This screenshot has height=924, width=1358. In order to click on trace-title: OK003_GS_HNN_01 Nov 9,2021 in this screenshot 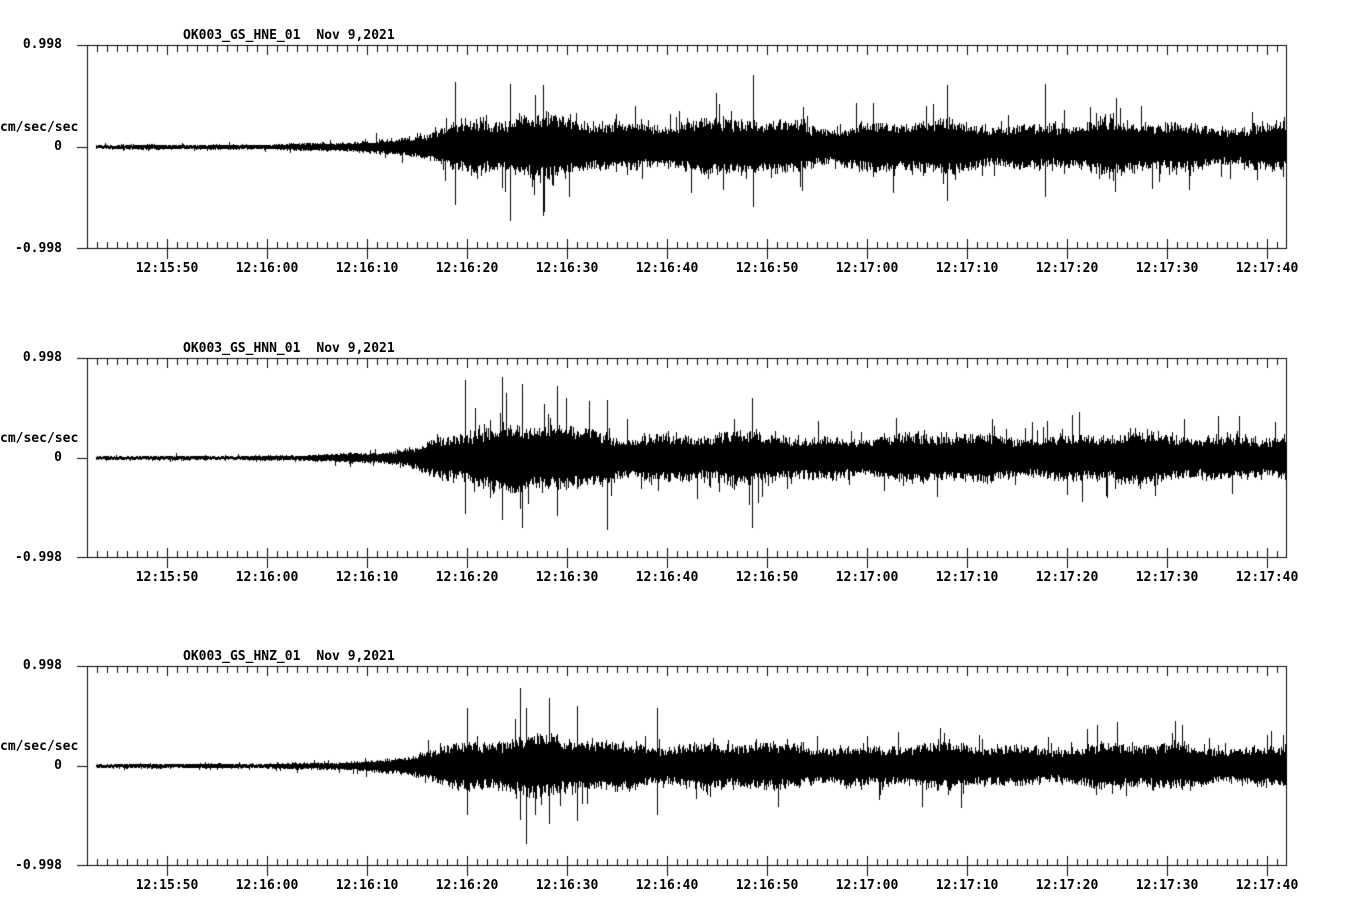, I will do `click(289, 349)`.